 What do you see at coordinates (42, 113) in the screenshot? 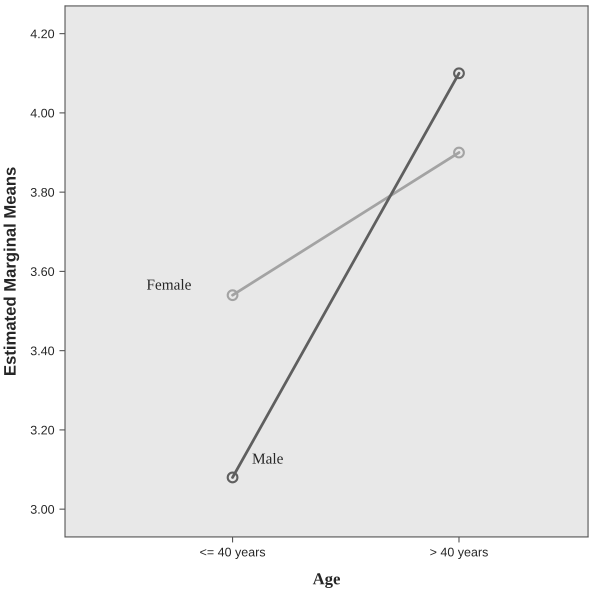
I see `y-tick-label: 4.00` at bounding box center [42, 113].